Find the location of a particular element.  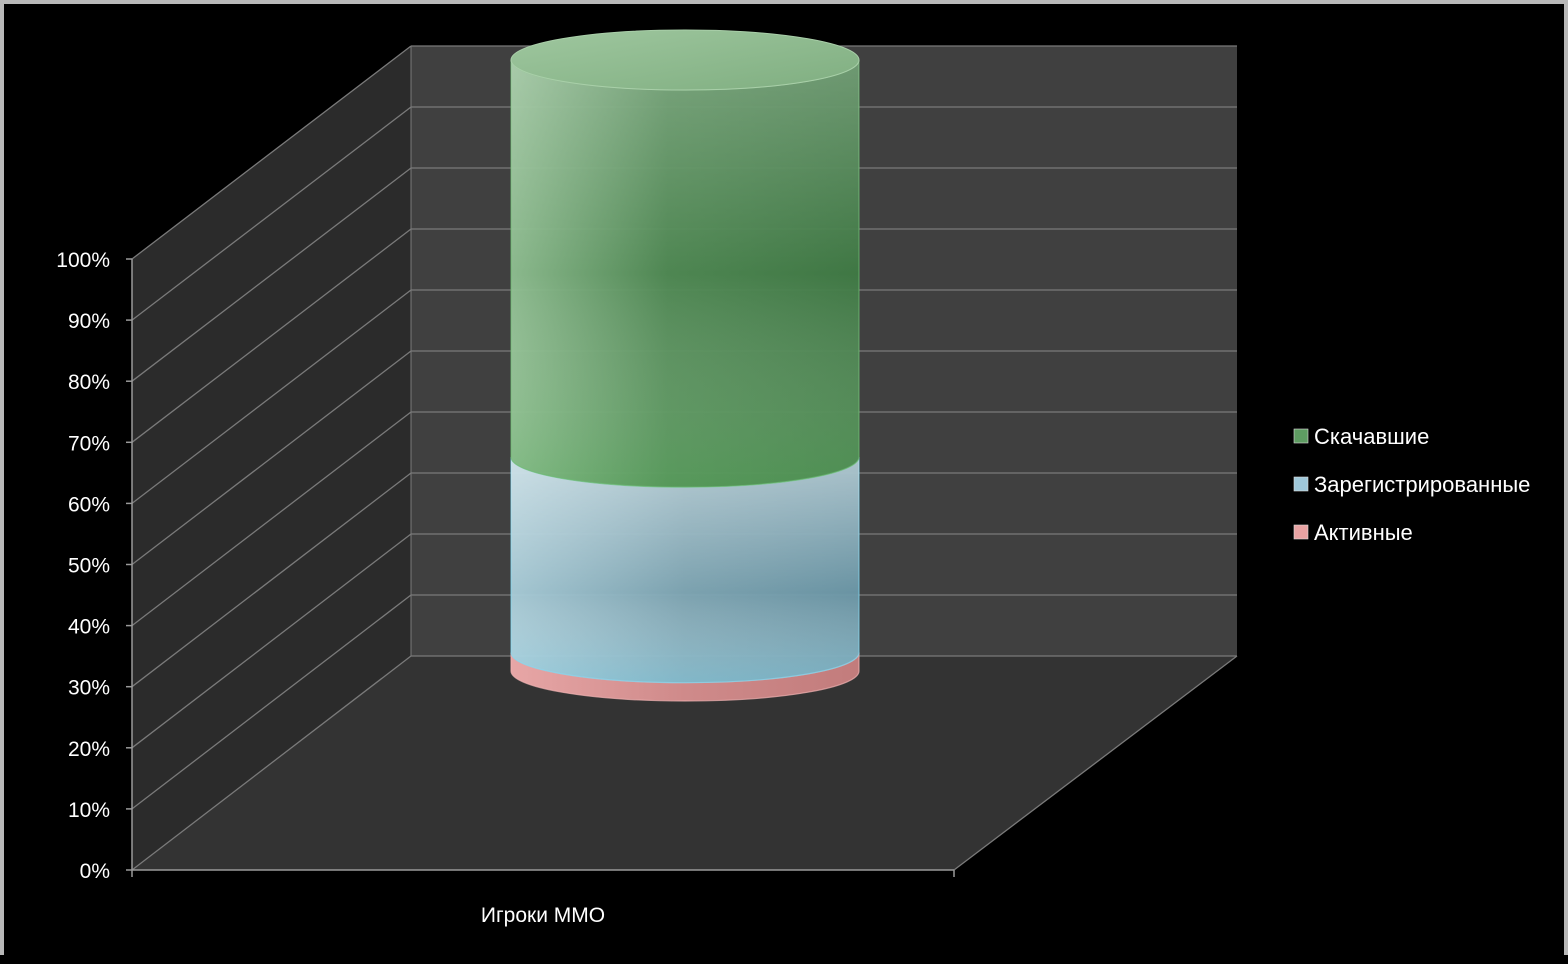

y-axis: 0% 10% 20% 30% 40% 50% 60% 70% 80% 90% 100% is located at coordinates (94, 566).